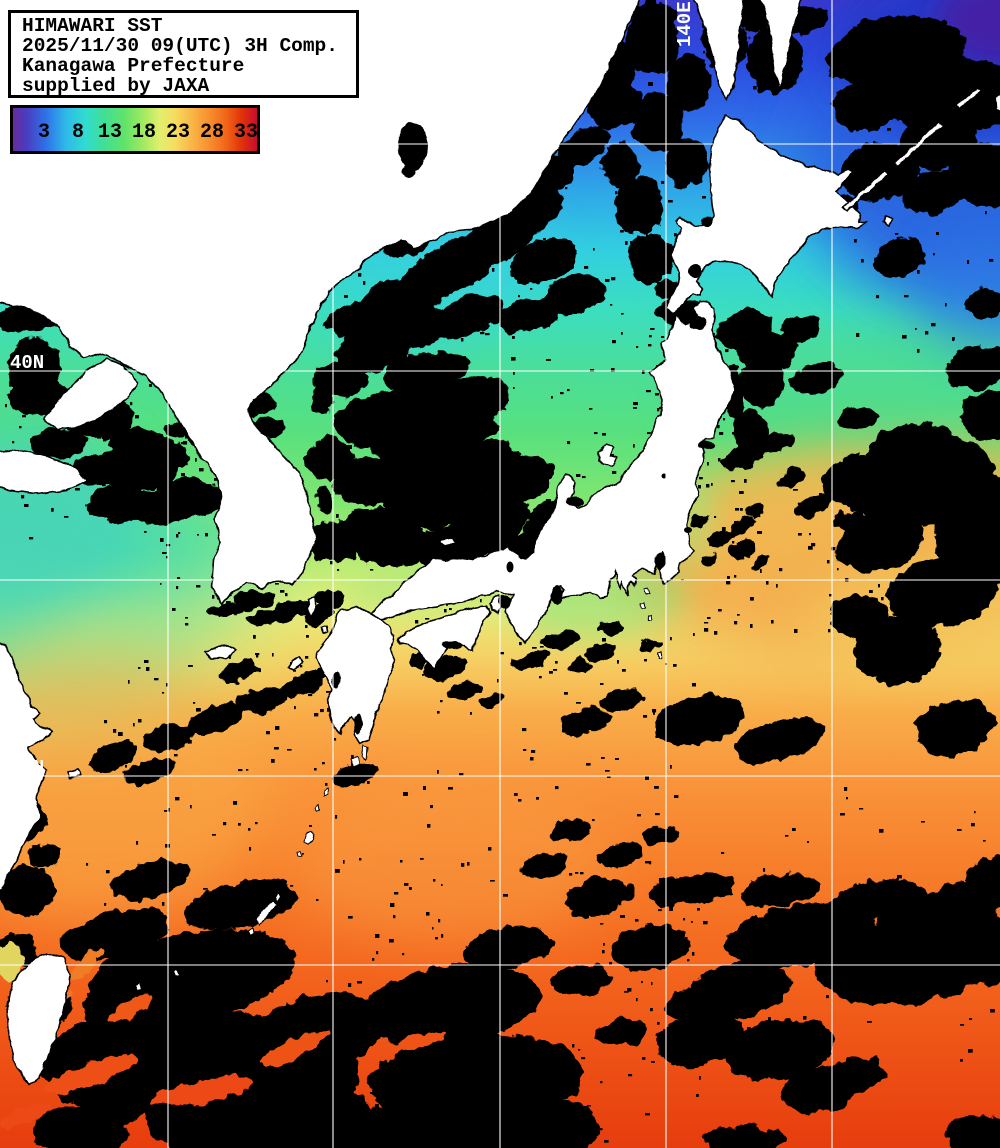 The height and width of the screenshot is (1148, 1000). I want to click on svg-text: 28, so click(212, 132).